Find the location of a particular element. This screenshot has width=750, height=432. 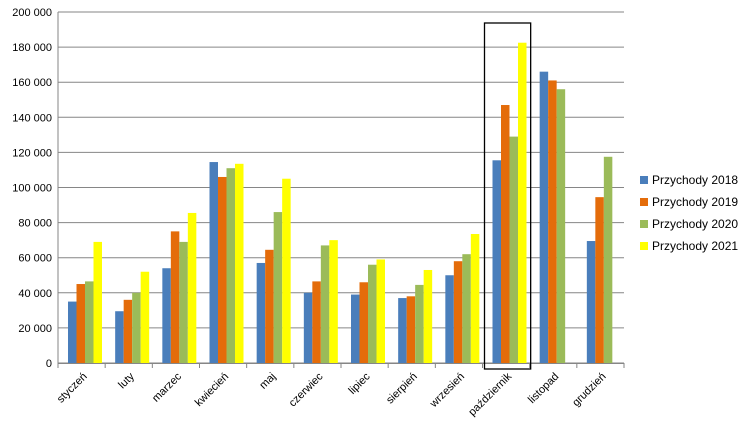

y-tick-label: 100 000 is located at coordinates (32, 189).